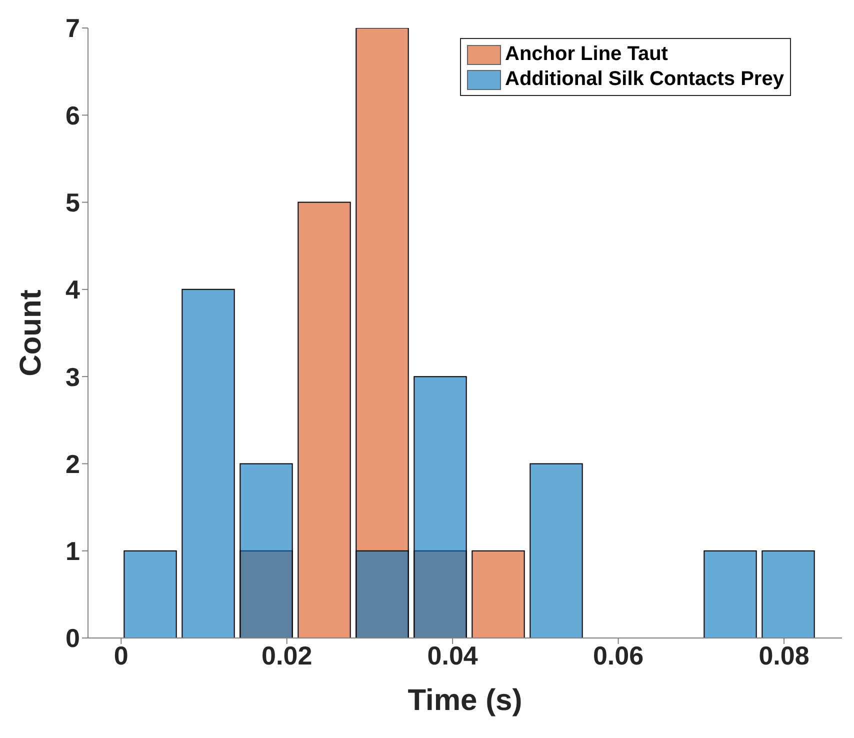  What do you see at coordinates (73, 28) in the screenshot?
I see `y-tick-label: 7` at bounding box center [73, 28].